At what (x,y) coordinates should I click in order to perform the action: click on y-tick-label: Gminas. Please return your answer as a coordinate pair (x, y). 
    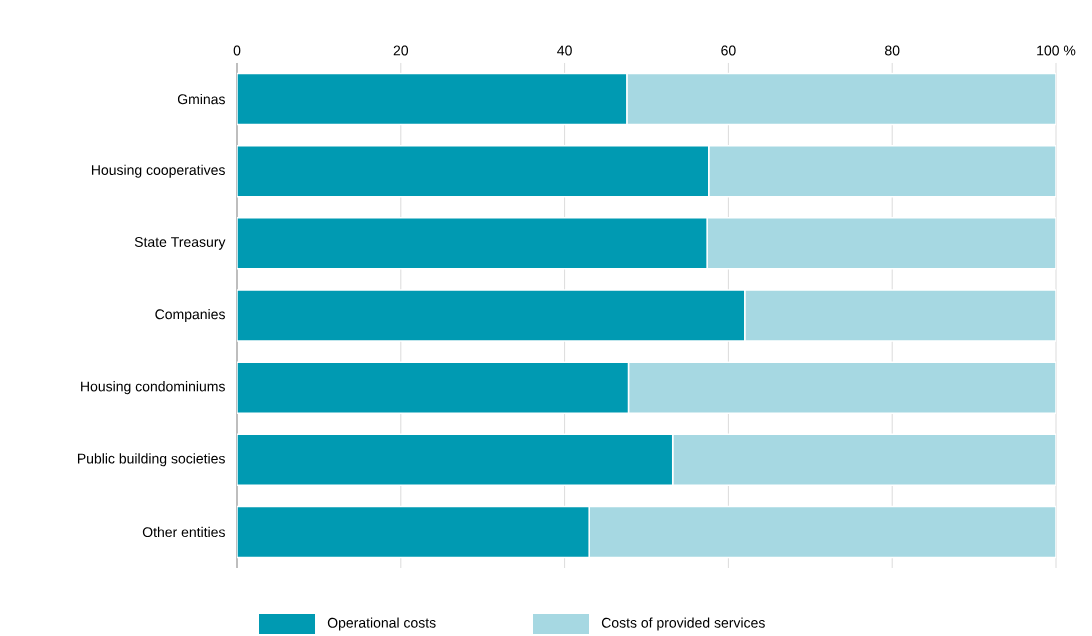
    Looking at the image, I should click on (201, 99).